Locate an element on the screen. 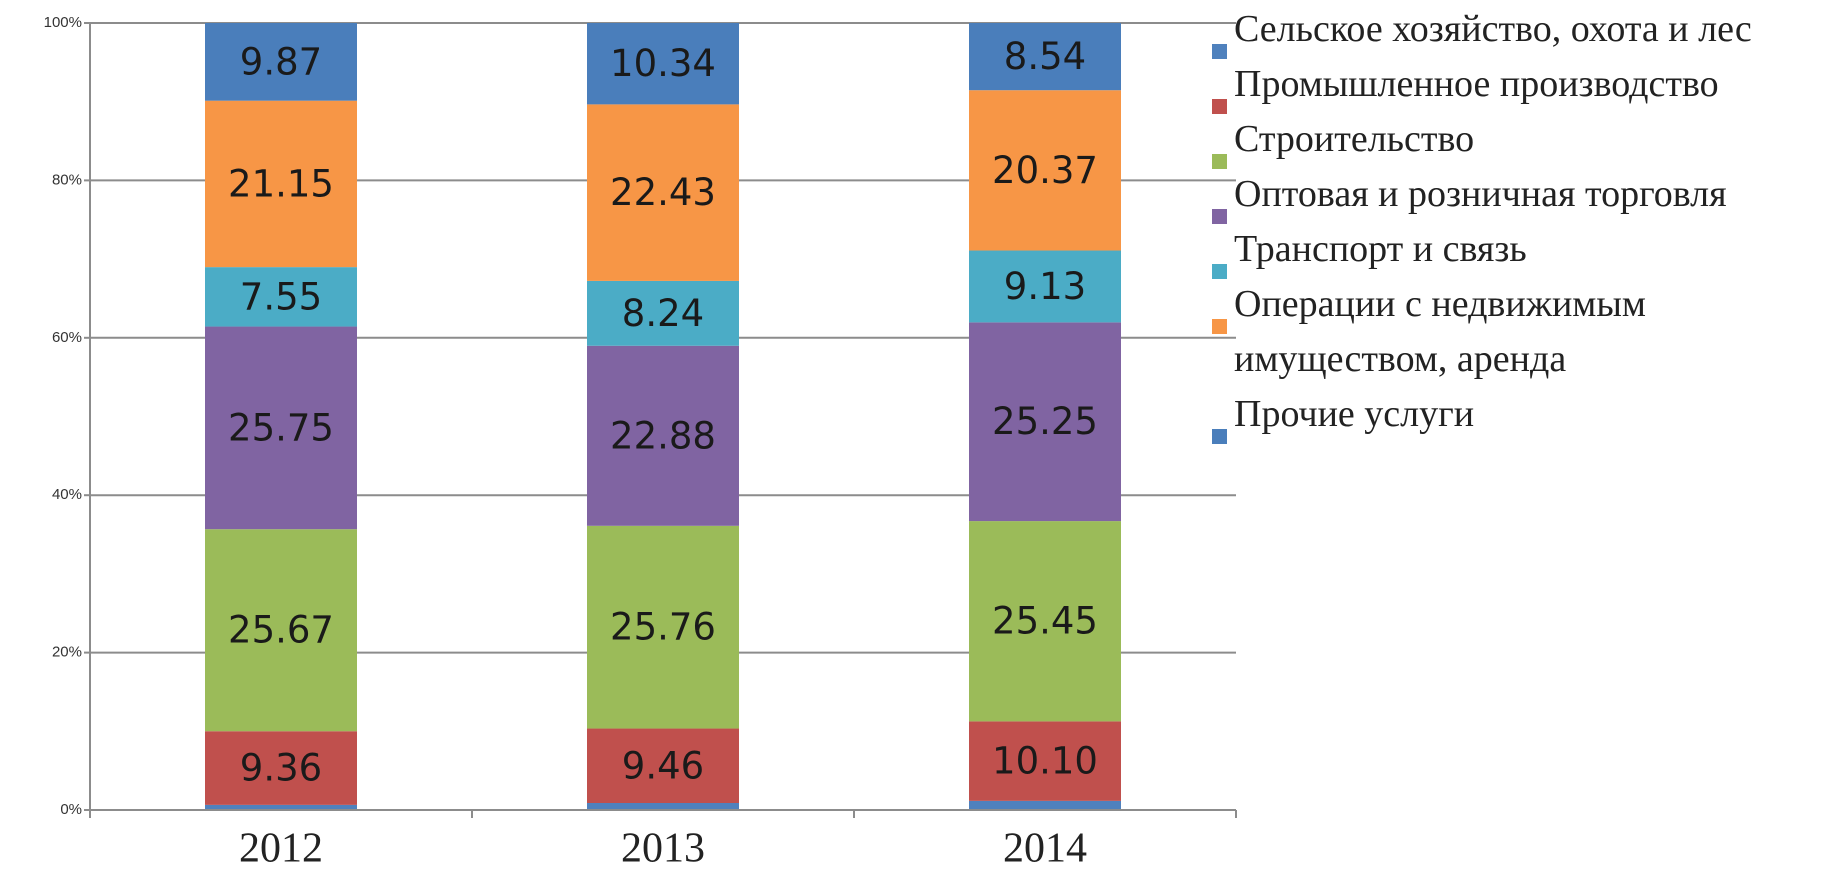 The width and height of the screenshot is (1829, 888). x-tick-label: 2013 is located at coordinates (663, 849).